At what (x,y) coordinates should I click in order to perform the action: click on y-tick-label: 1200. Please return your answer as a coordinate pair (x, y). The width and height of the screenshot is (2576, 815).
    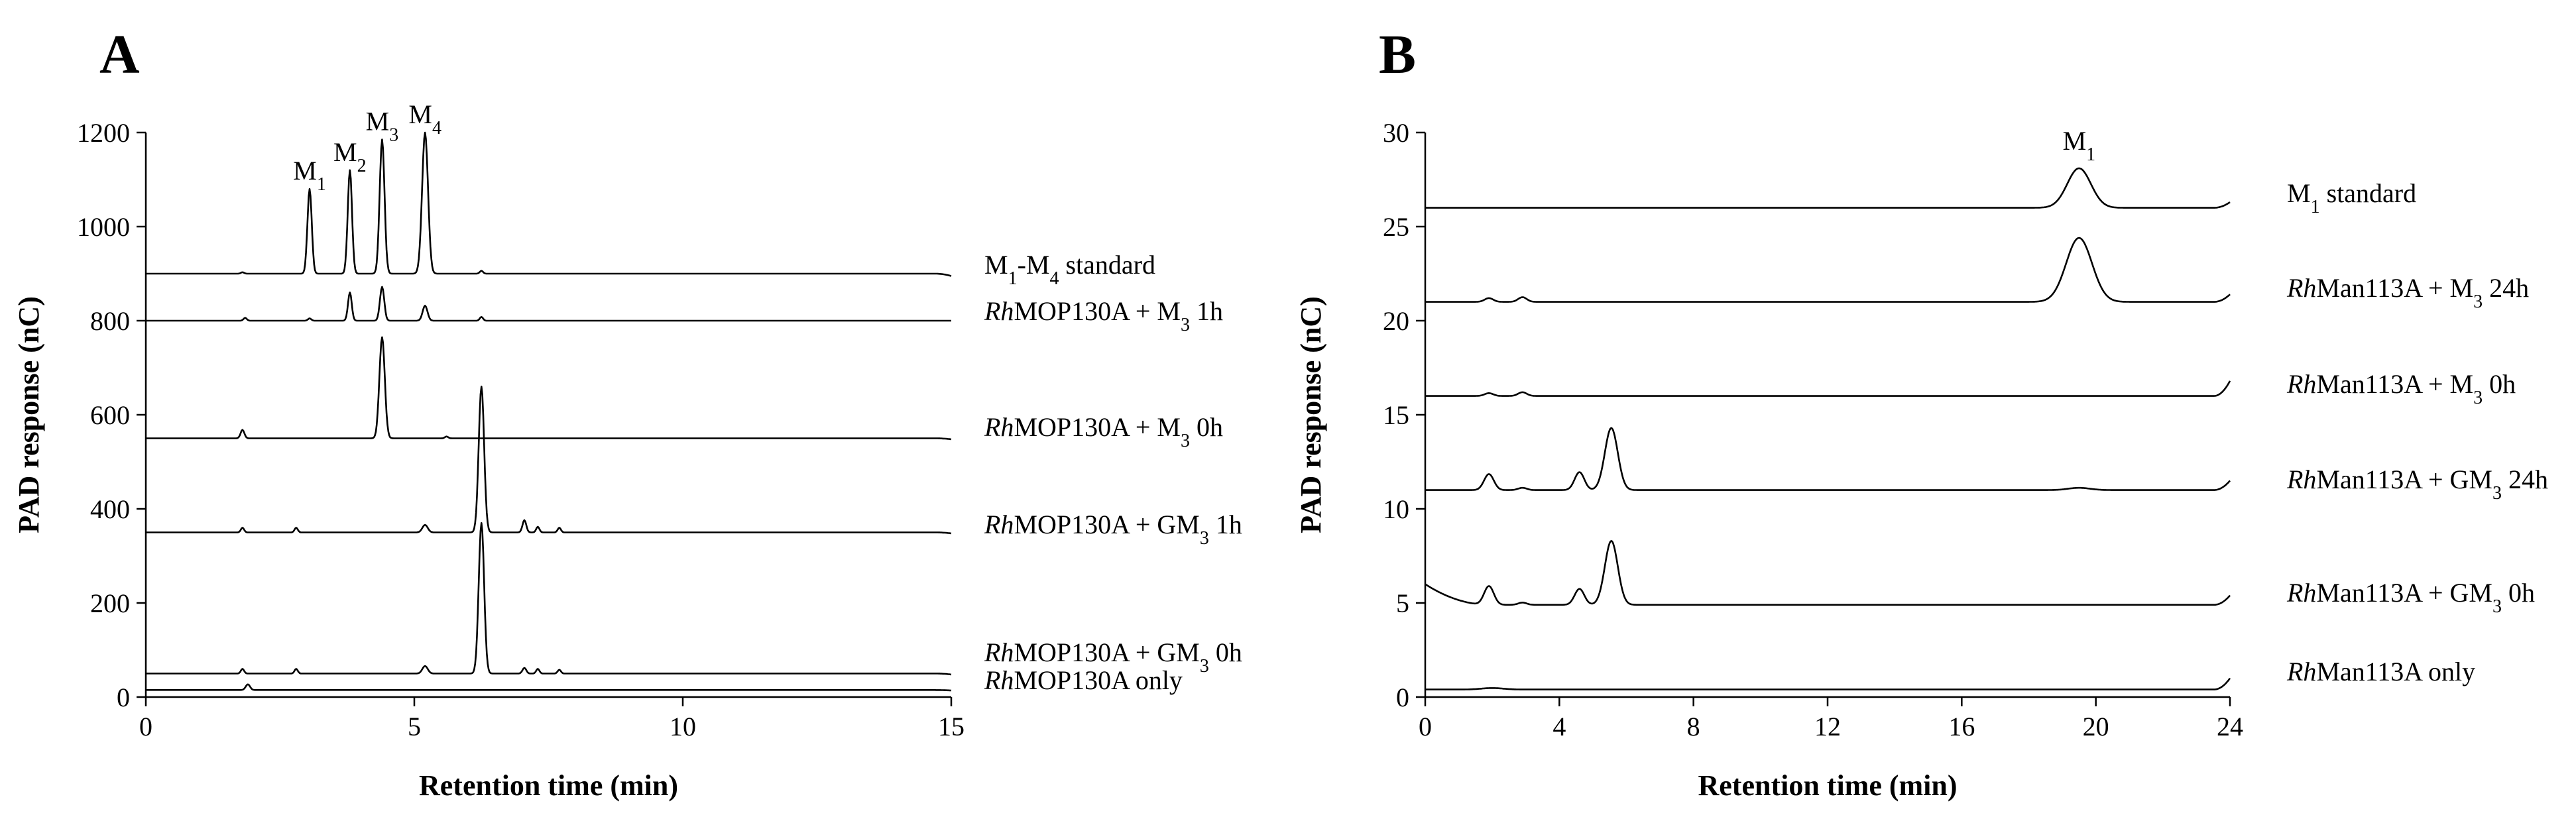
    Looking at the image, I should click on (104, 133).